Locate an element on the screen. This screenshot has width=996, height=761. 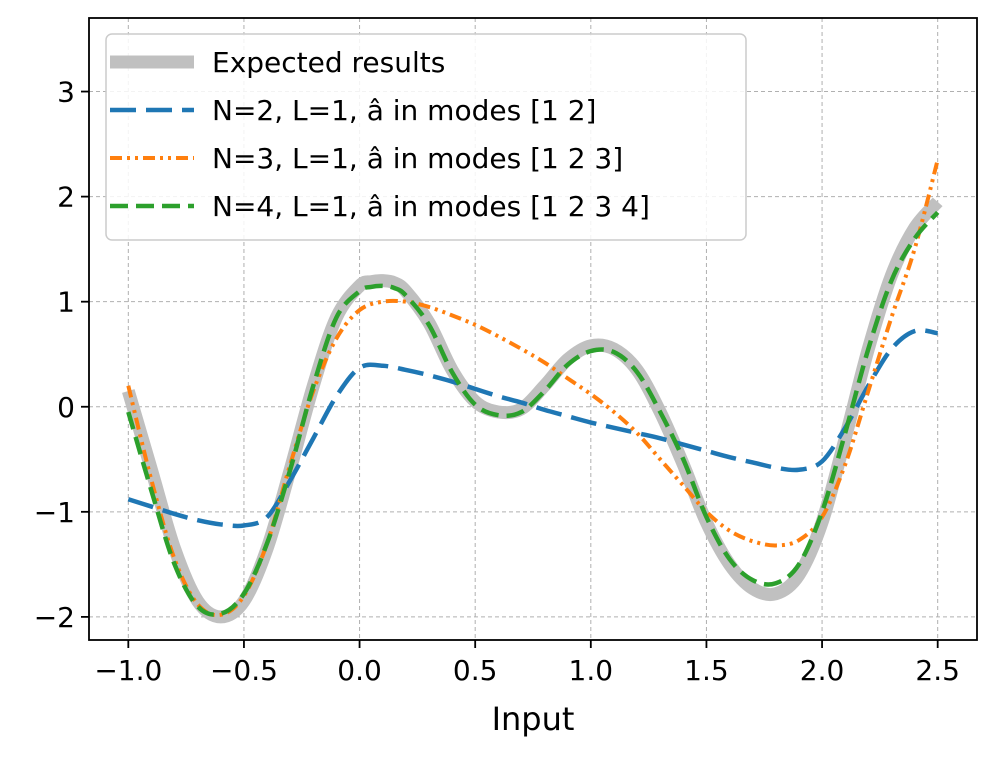
y-tick-label: −1 is located at coordinates (54, 512).